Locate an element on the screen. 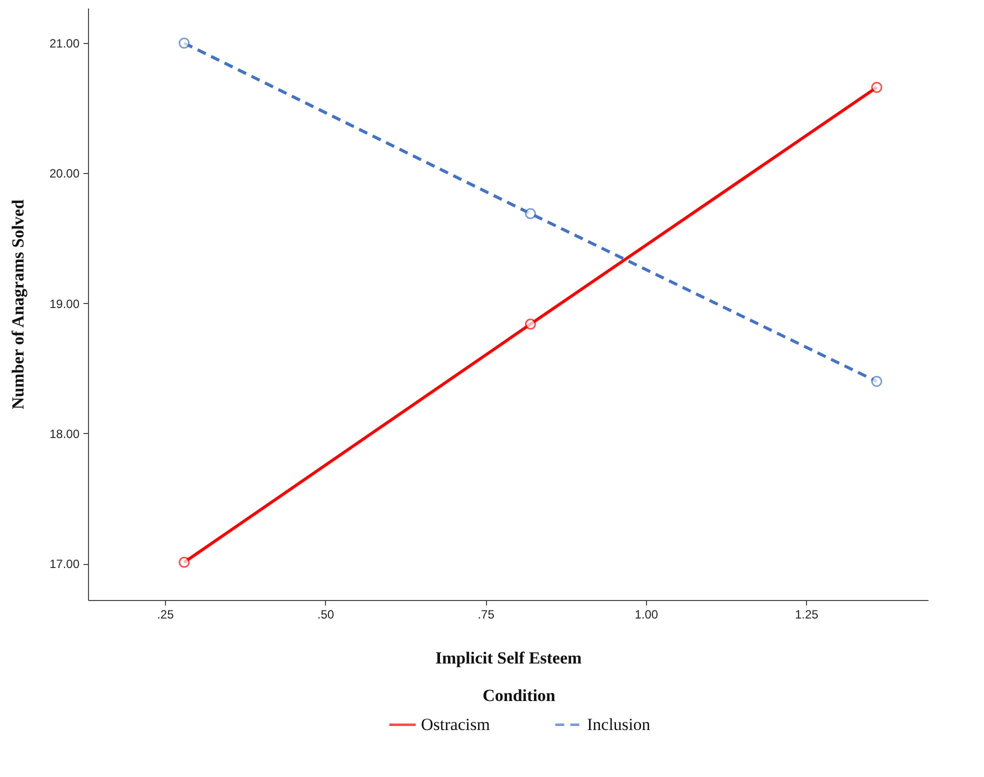 Image resolution: width=984 pixels, height=777 pixels. y-axis-title: Number of Anagrams Solved is located at coordinates (18, 304).